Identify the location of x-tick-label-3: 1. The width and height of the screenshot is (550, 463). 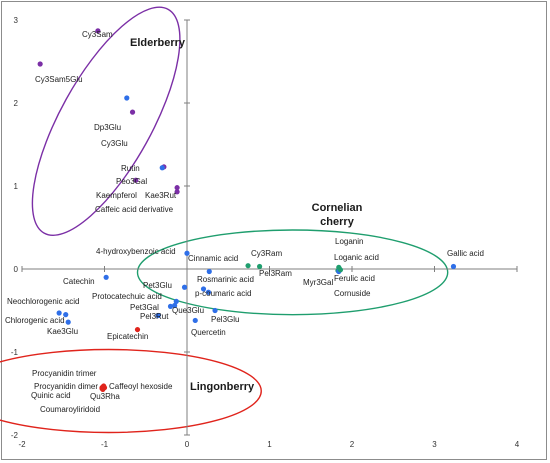
(269, 444).